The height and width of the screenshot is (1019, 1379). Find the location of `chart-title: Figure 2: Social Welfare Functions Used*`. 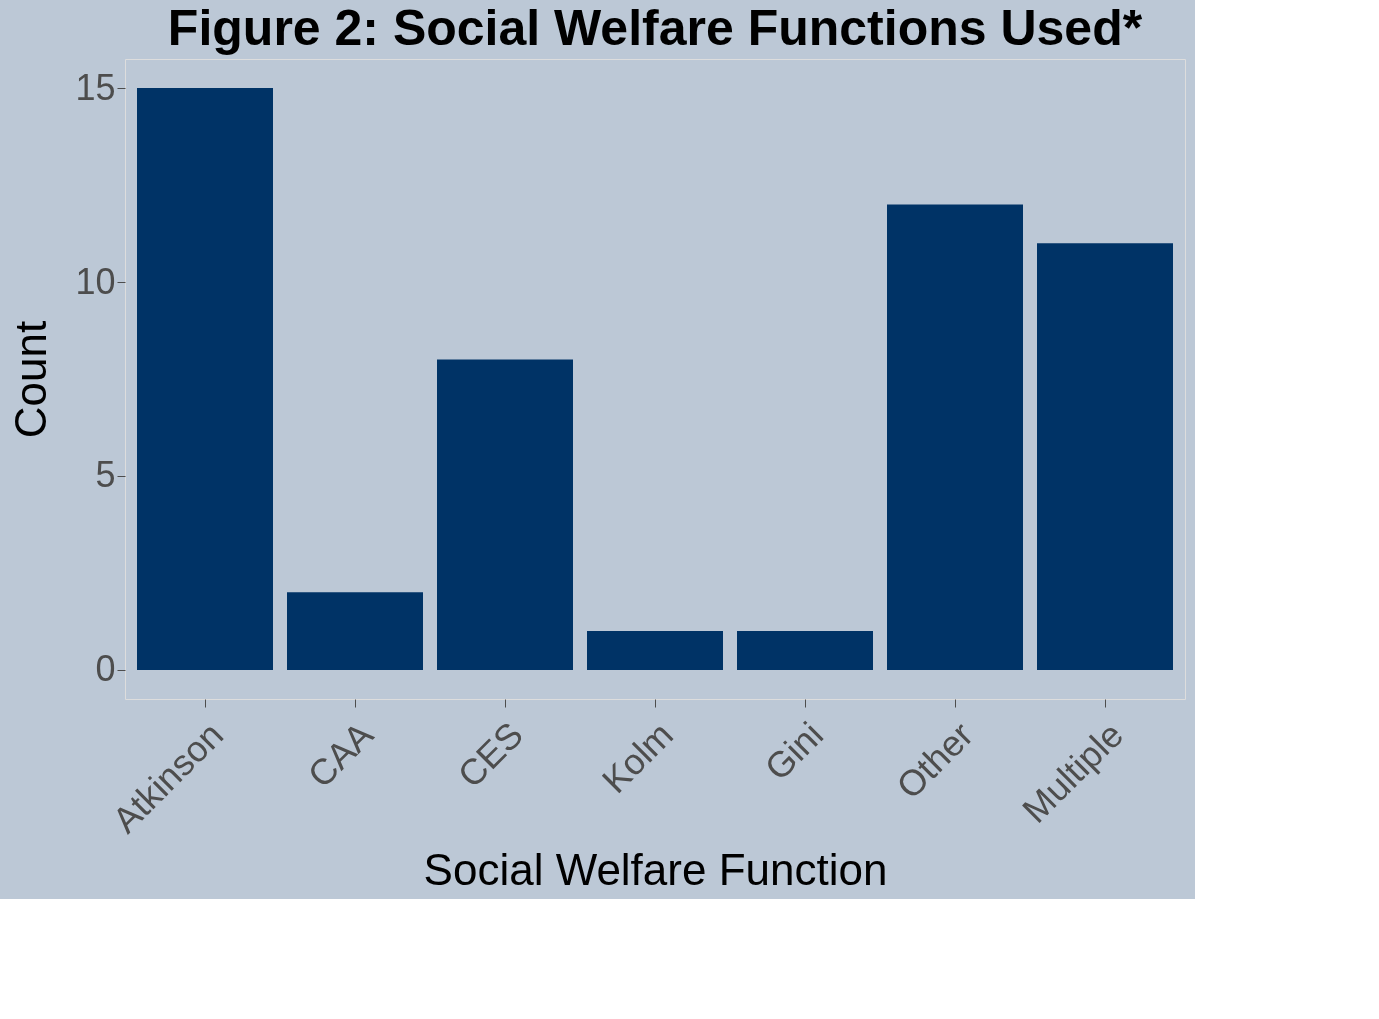

chart-title: Figure 2: Social Welfare Functions Used* is located at coordinates (655, 28).